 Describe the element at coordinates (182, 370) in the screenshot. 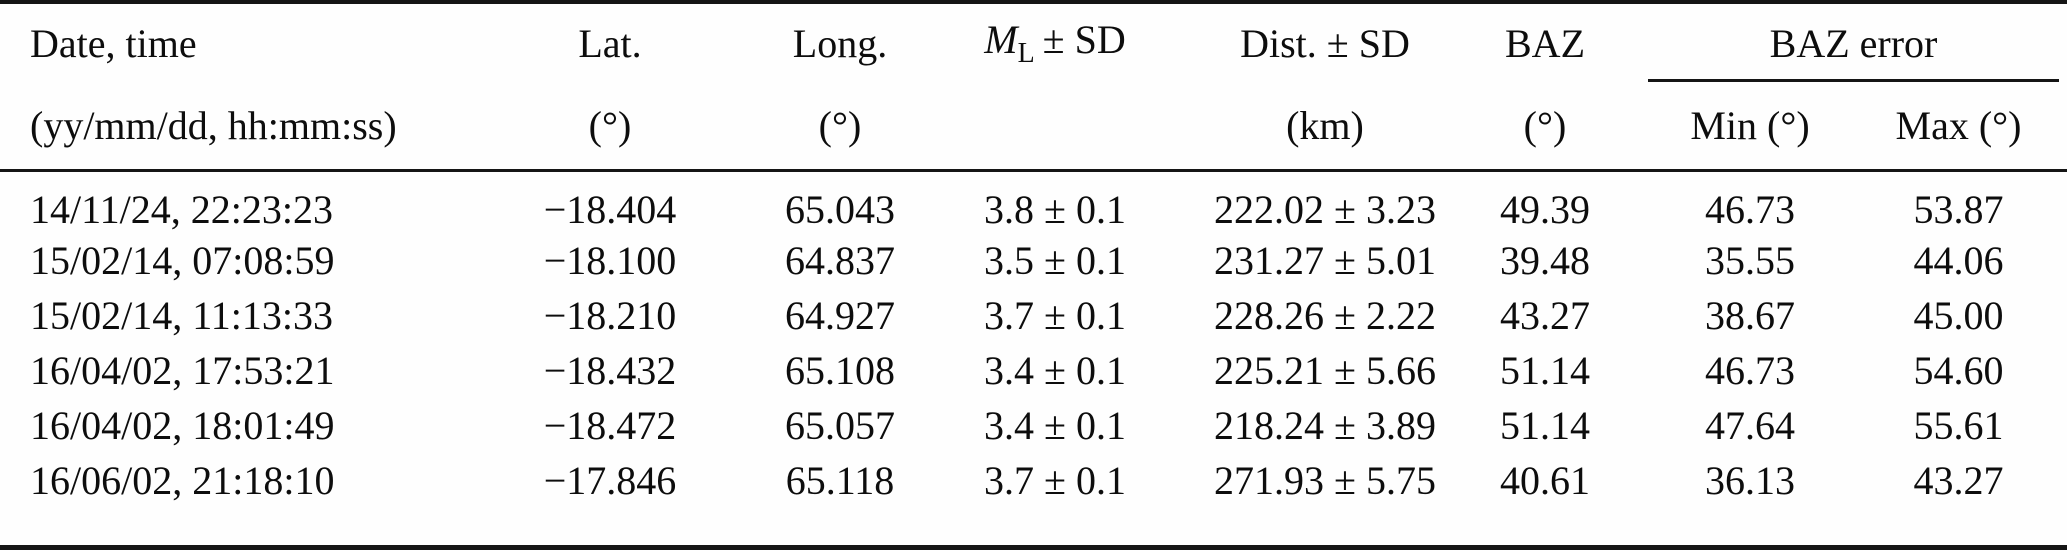

I see `cell-date: 16/04/02, 17:53:21` at that location.